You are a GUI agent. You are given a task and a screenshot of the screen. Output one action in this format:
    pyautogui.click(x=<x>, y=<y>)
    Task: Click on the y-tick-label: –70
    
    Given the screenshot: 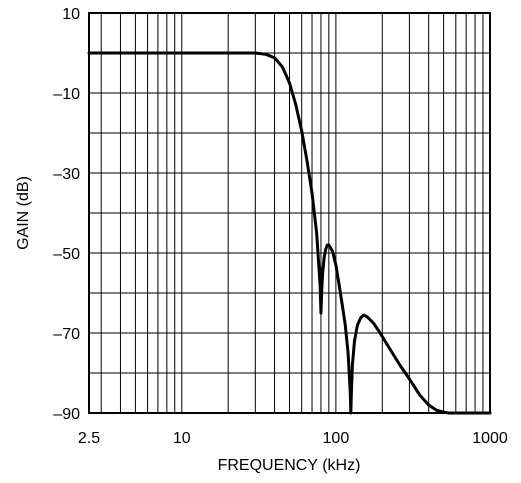 What is the action you would take?
    pyautogui.click(x=66, y=334)
    